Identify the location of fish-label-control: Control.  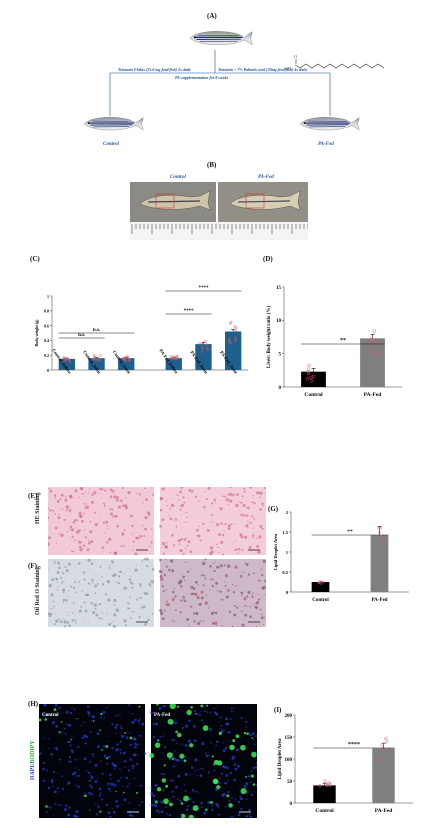
(111, 144).